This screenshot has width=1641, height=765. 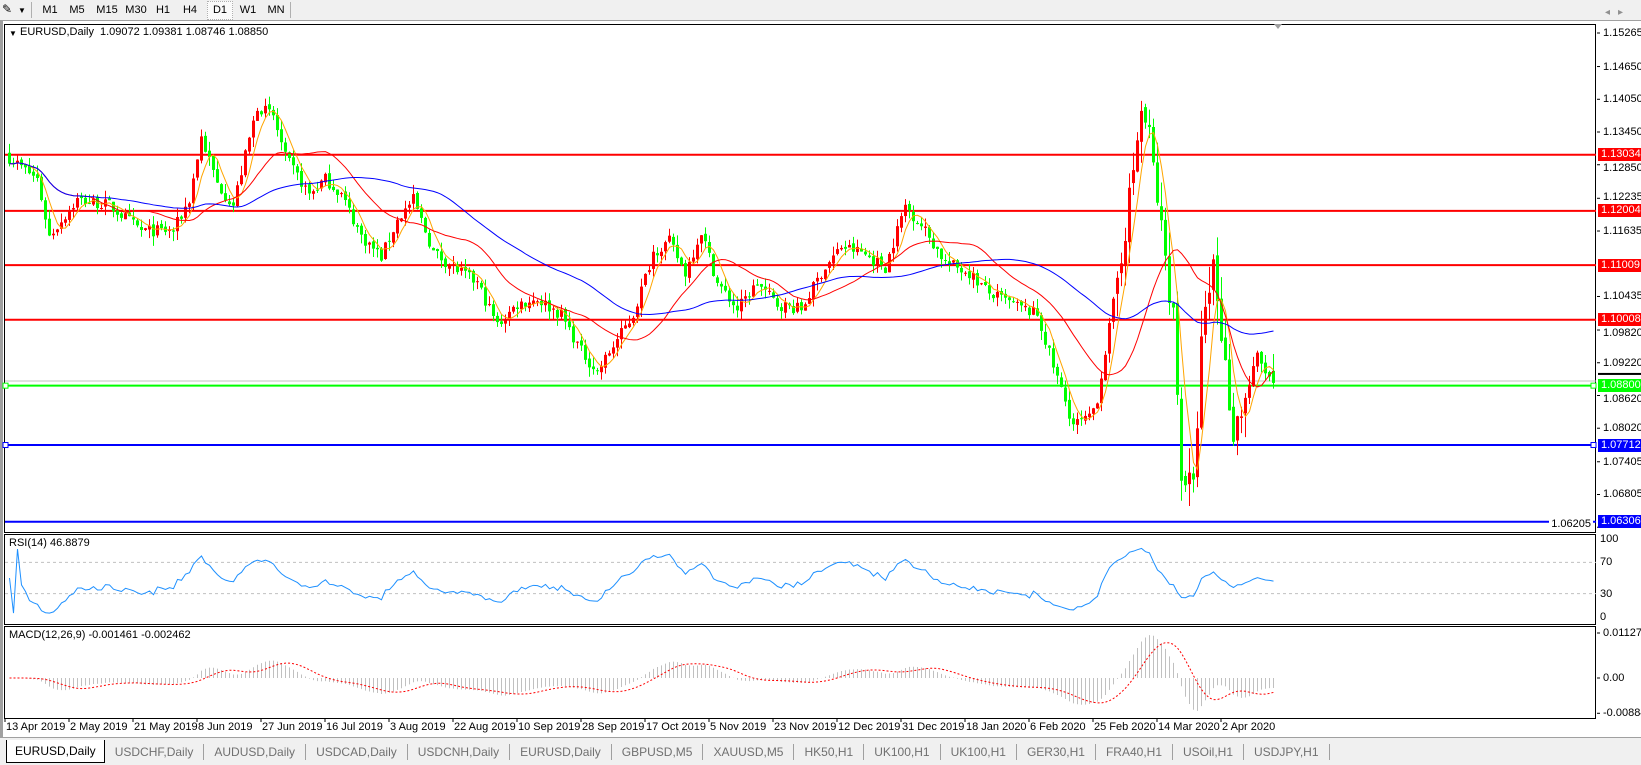 I want to click on chart-tab: FRA40,H1, so click(x=1134, y=751).